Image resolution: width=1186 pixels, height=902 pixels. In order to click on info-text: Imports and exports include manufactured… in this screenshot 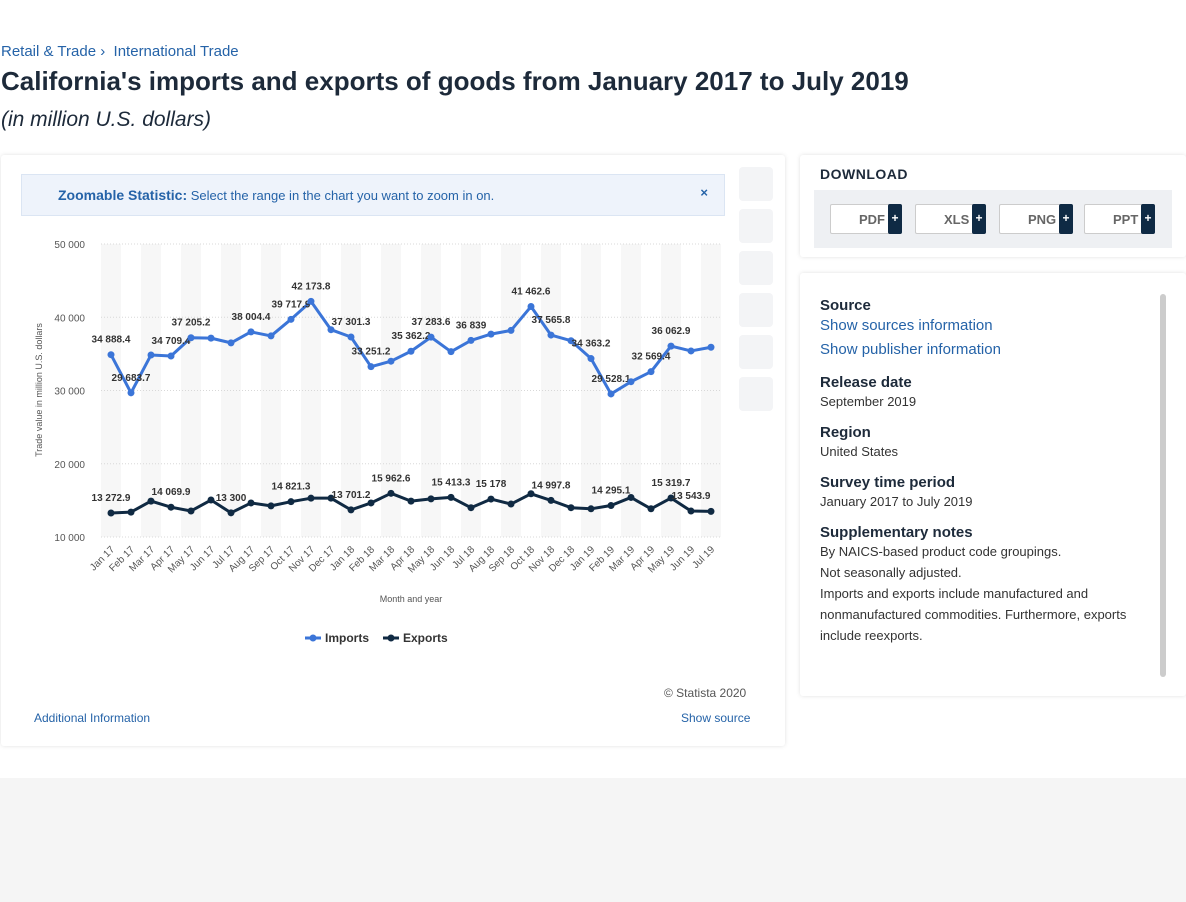, I will do `click(973, 614)`.